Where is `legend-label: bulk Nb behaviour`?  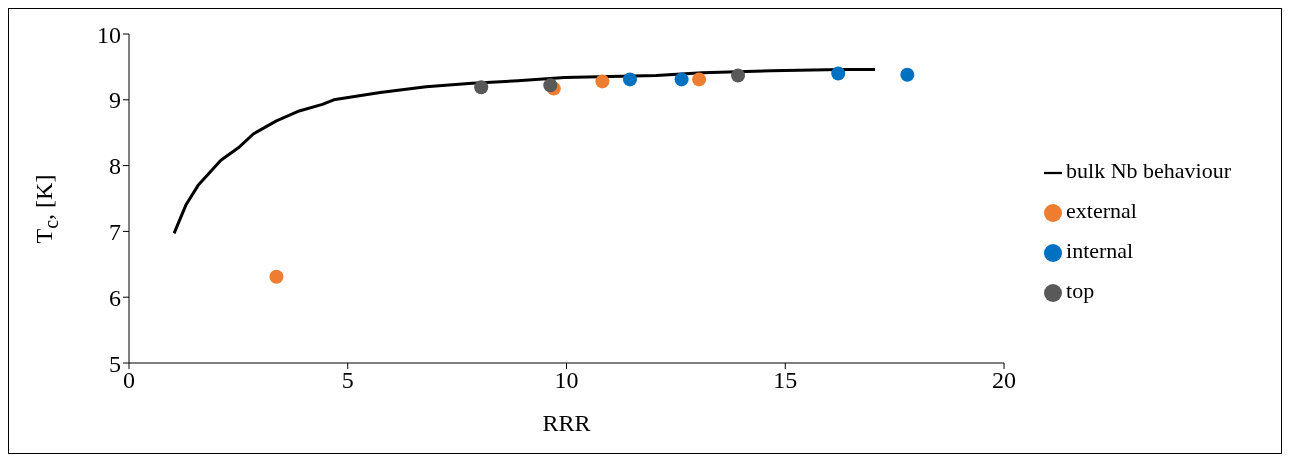 legend-label: bulk Nb behaviour is located at coordinates (1148, 170).